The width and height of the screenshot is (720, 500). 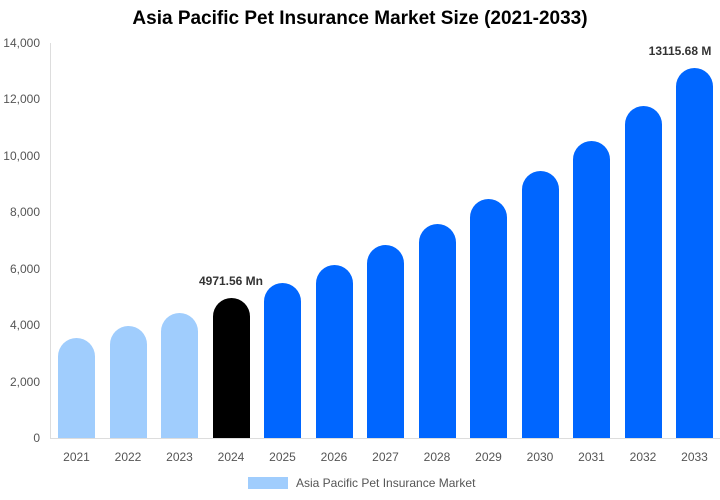 What do you see at coordinates (694, 252) in the screenshot?
I see `bar-2033` at bounding box center [694, 252].